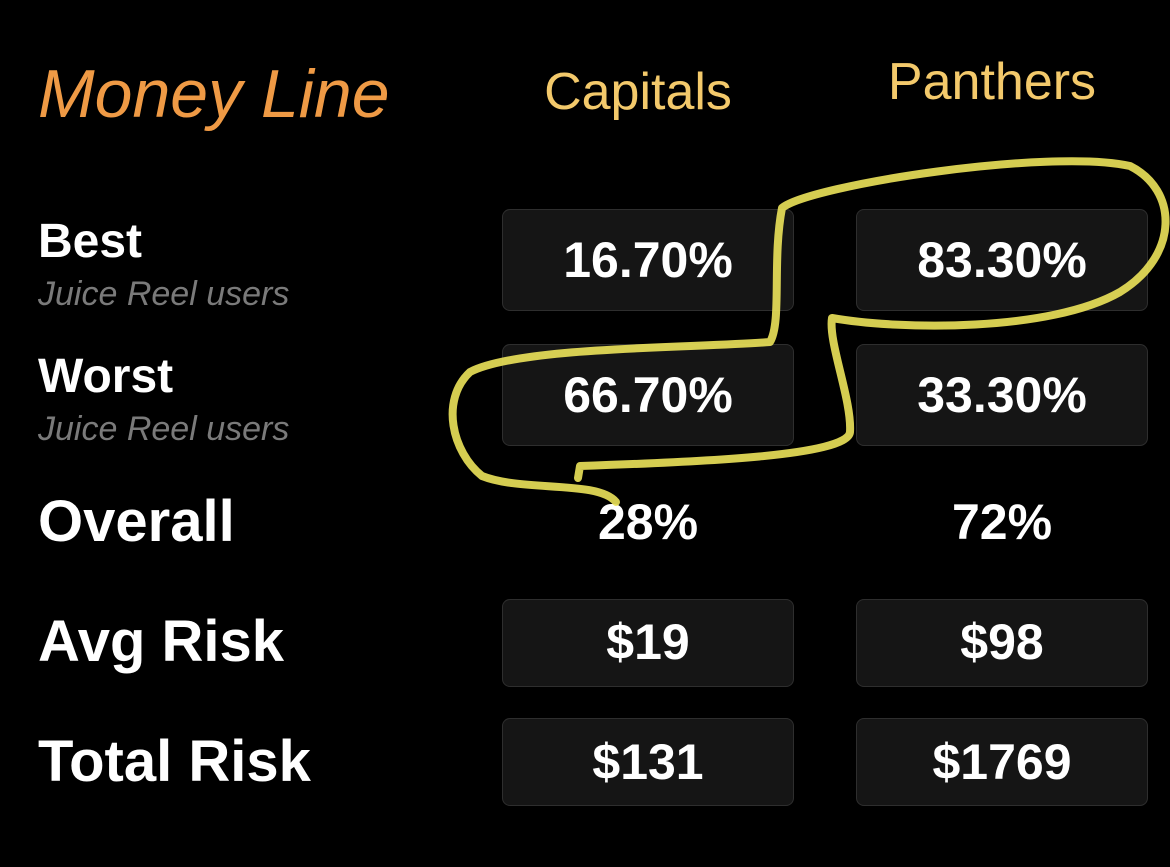 The width and height of the screenshot is (1170, 867). What do you see at coordinates (90, 241) in the screenshot?
I see `row-label: Best` at bounding box center [90, 241].